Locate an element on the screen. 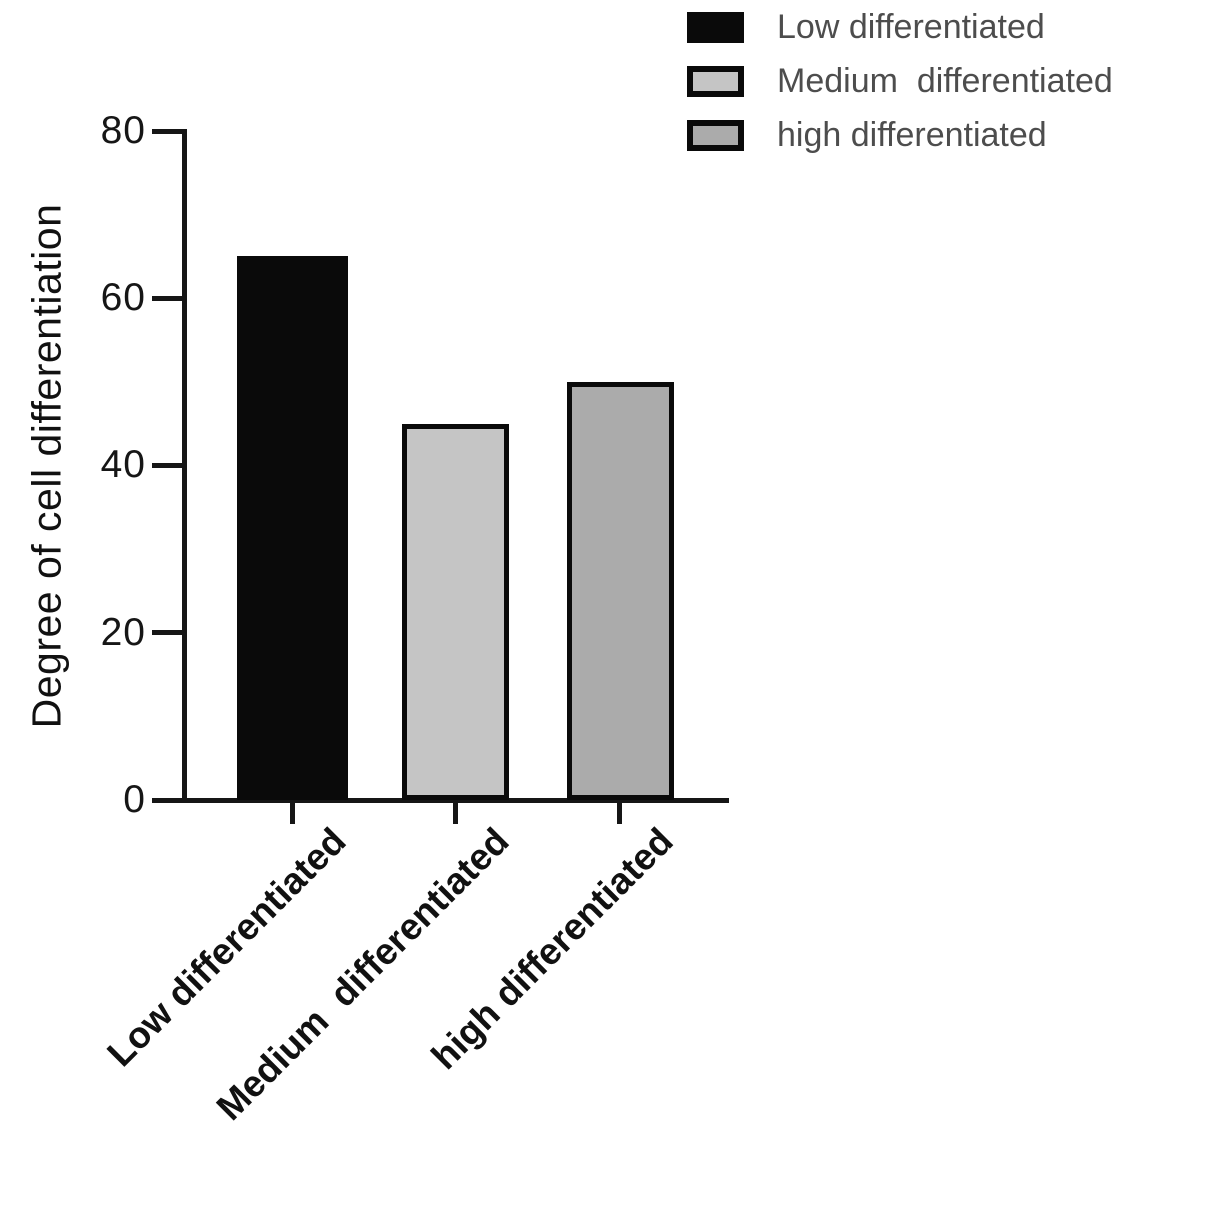 Image resolution: width=1205 pixels, height=1209 pixels. legend-item-high-differentiated: high differentiated is located at coordinates (900, 135).